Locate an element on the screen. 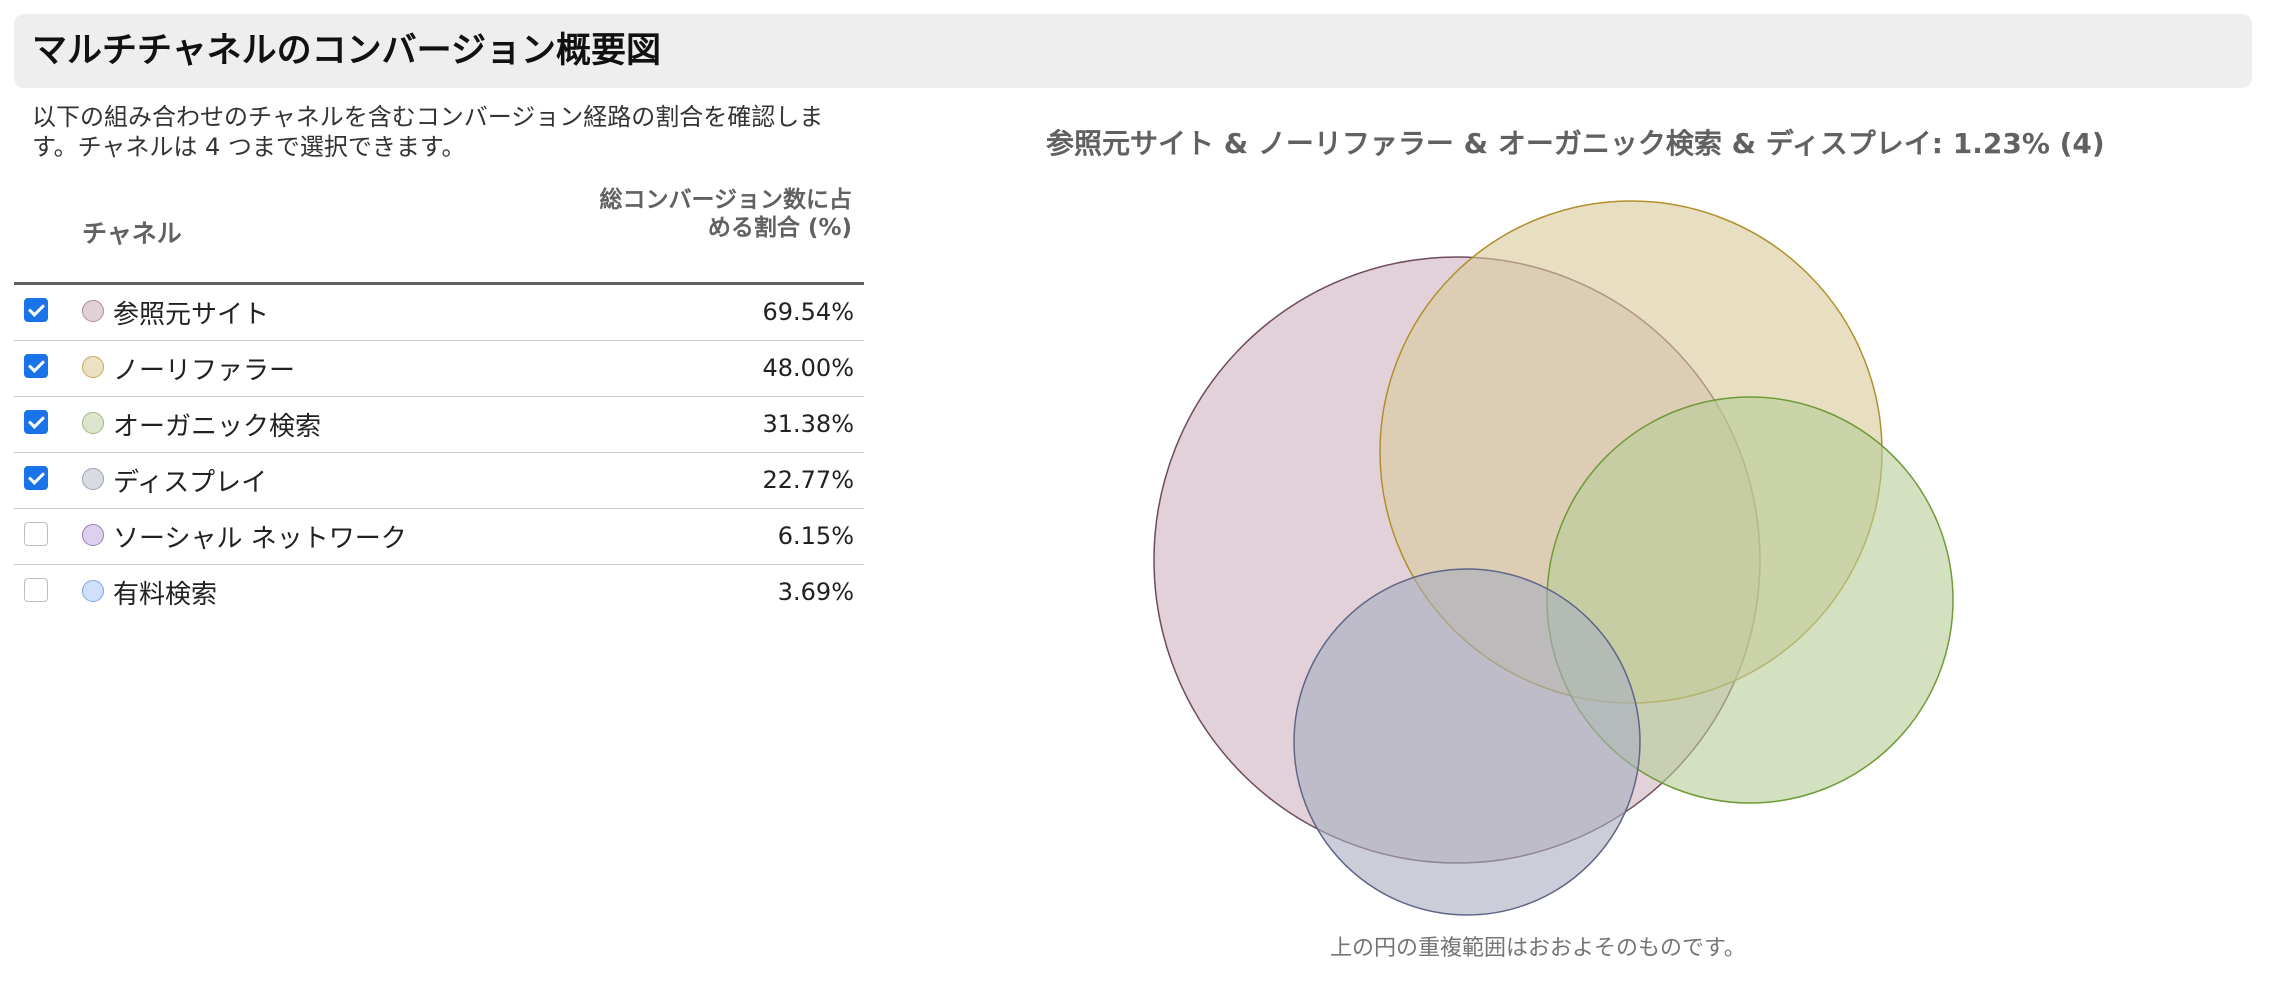  channel-percentage: 22.77% is located at coordinates (808, 480).